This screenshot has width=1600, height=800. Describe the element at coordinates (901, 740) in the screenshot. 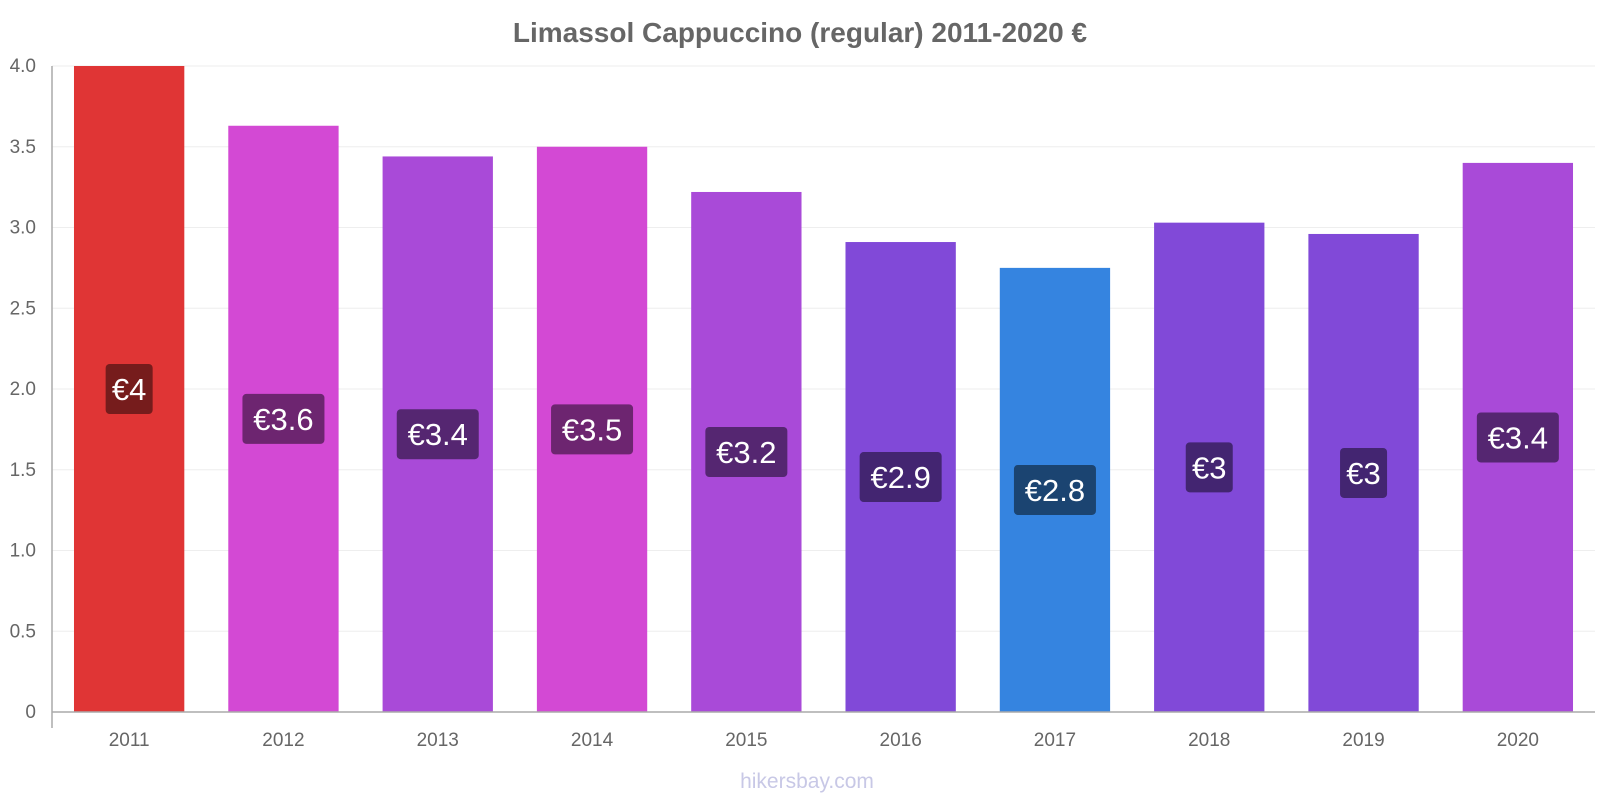

I see `x-tick-label: 2016` at that location.